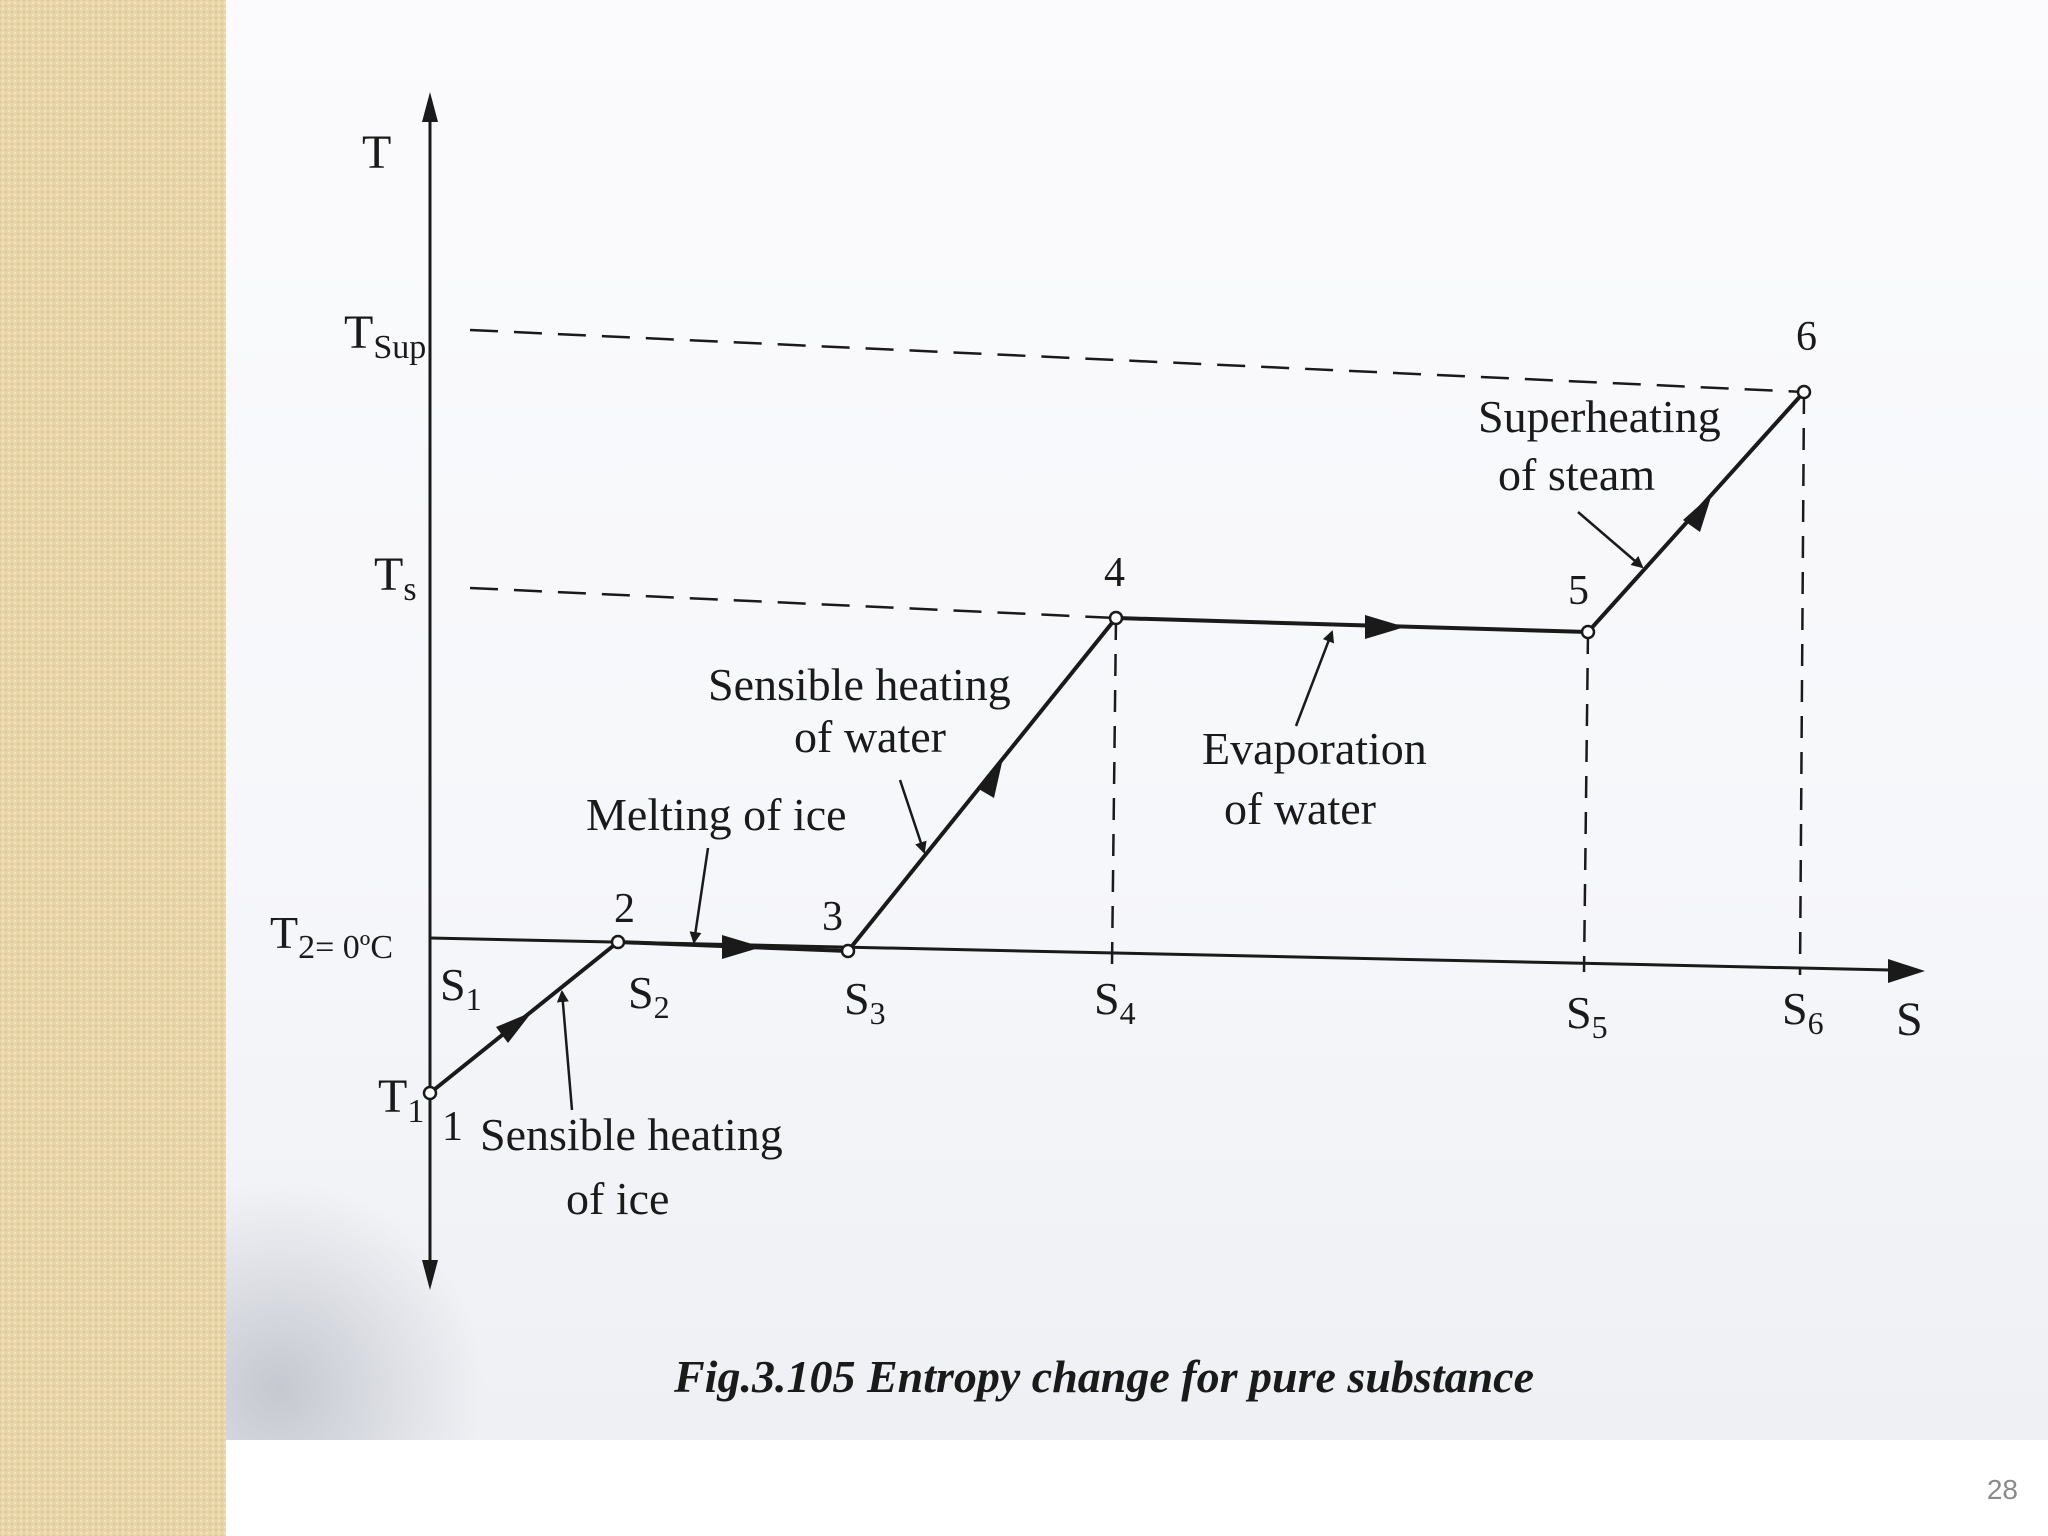  Describe the element at coordinates (716, 814) in the screenshot. I see `annotation-melting: Melting of ice` at that location.